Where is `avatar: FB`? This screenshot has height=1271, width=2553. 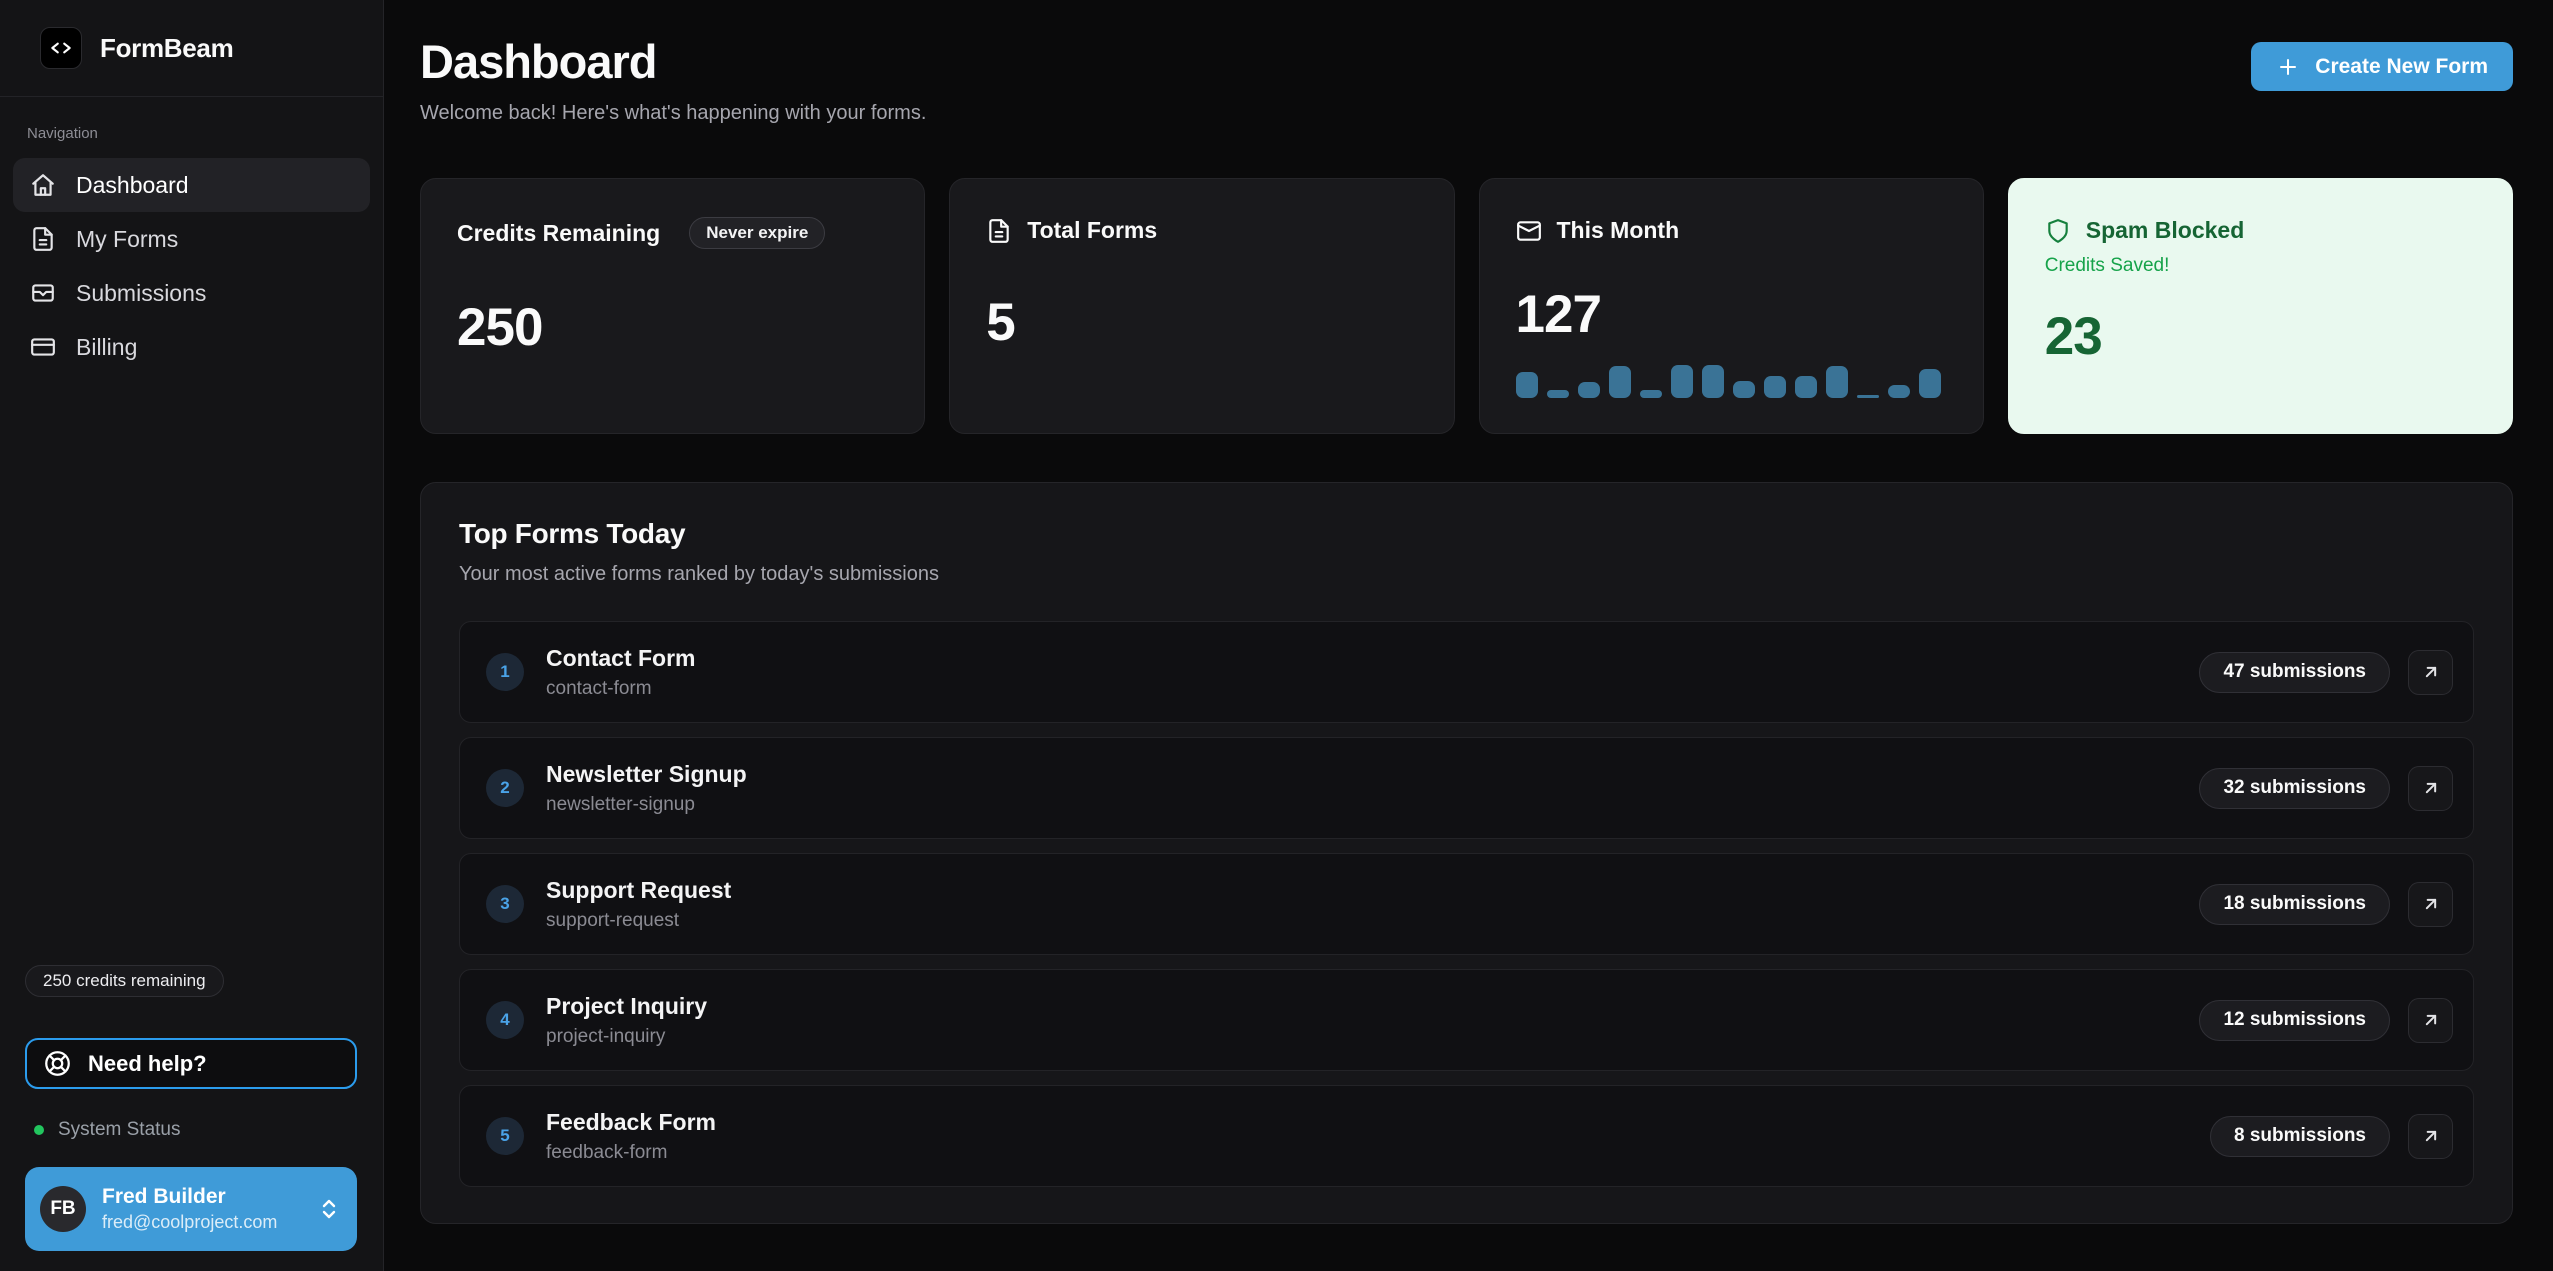 avatar: FB is located at coordinates (63, 1209).